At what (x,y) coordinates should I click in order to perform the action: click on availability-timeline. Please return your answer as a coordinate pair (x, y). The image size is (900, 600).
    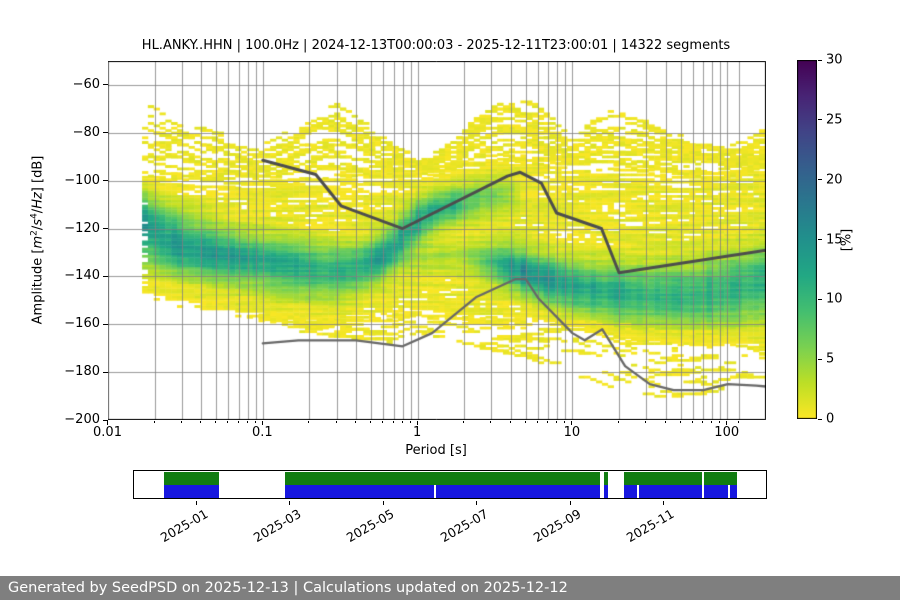
    Looking at the image, I should click on (450, 484).